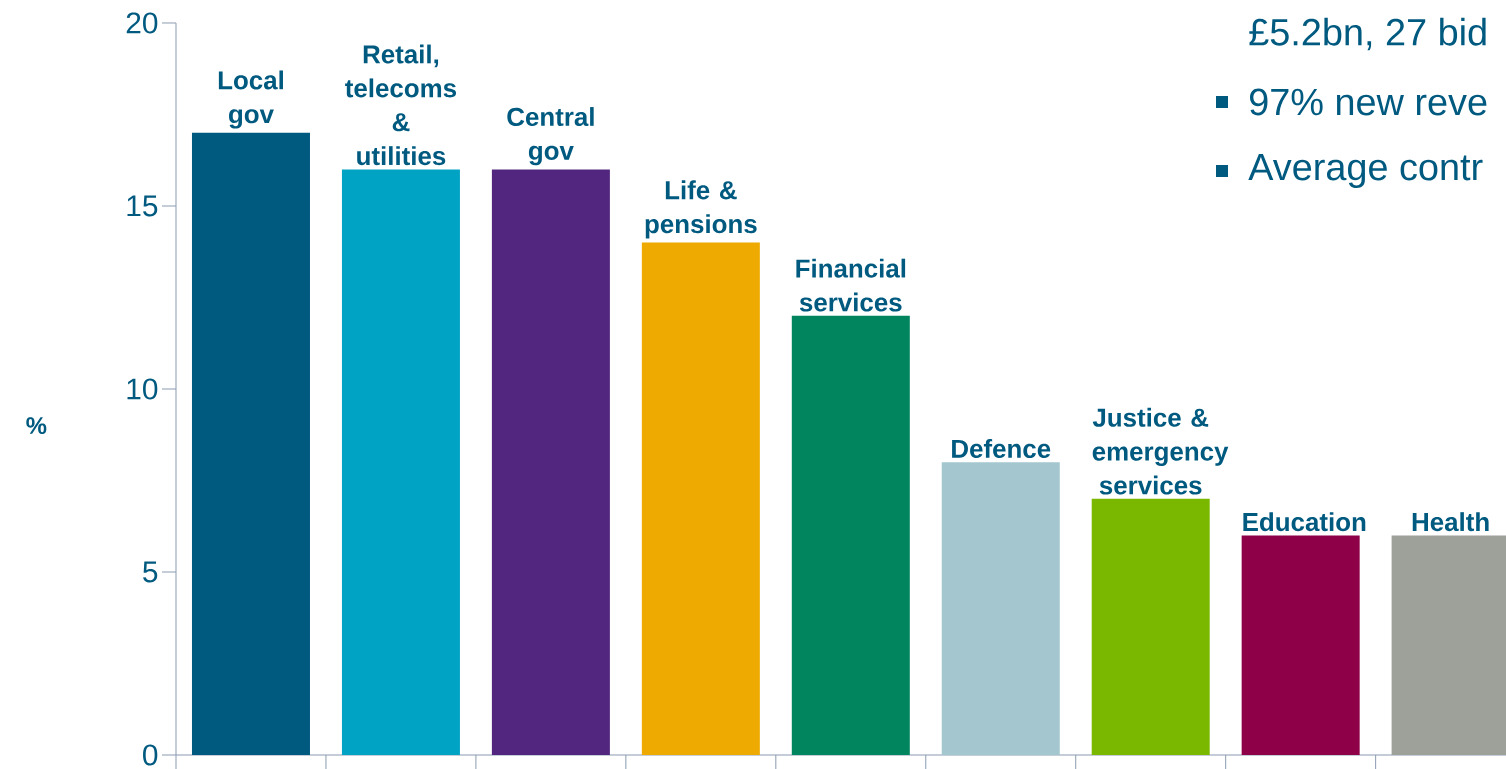 This screenshot has height=769, width=1506. I want to click on x-tick-label: Education, so click(1304, 522).